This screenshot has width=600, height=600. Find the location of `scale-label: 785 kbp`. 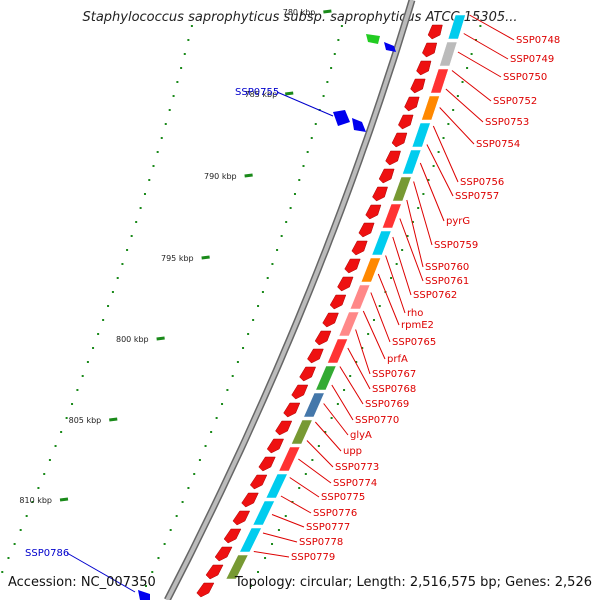

scale-label: 785 kbp is located at coordinates (261, 94).